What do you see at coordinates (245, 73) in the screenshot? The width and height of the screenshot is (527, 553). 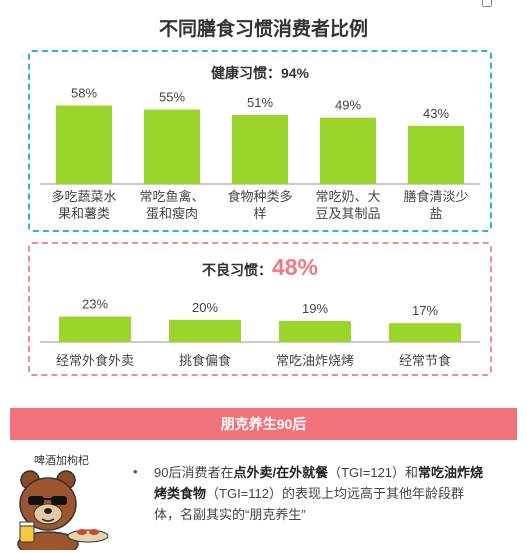 I see `healthy-title-prefix: 健康习惯：` at bounding box center [245, 73].